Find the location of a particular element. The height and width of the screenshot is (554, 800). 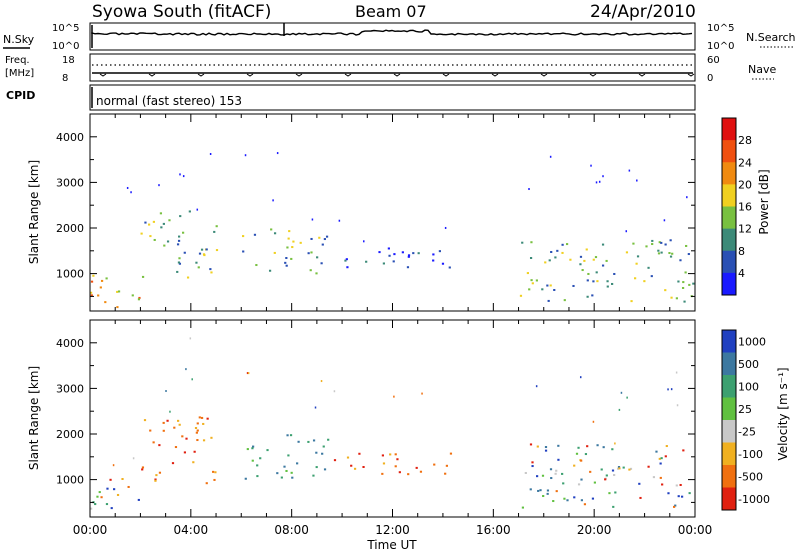

colorbar-tick-label: 12 is located at coordinates (745, 229).